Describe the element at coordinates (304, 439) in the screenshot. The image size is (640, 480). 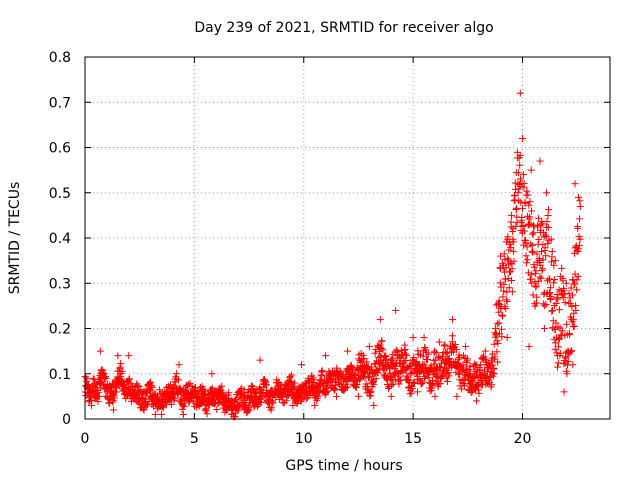
I see `x-tick-label: 10` at that location.